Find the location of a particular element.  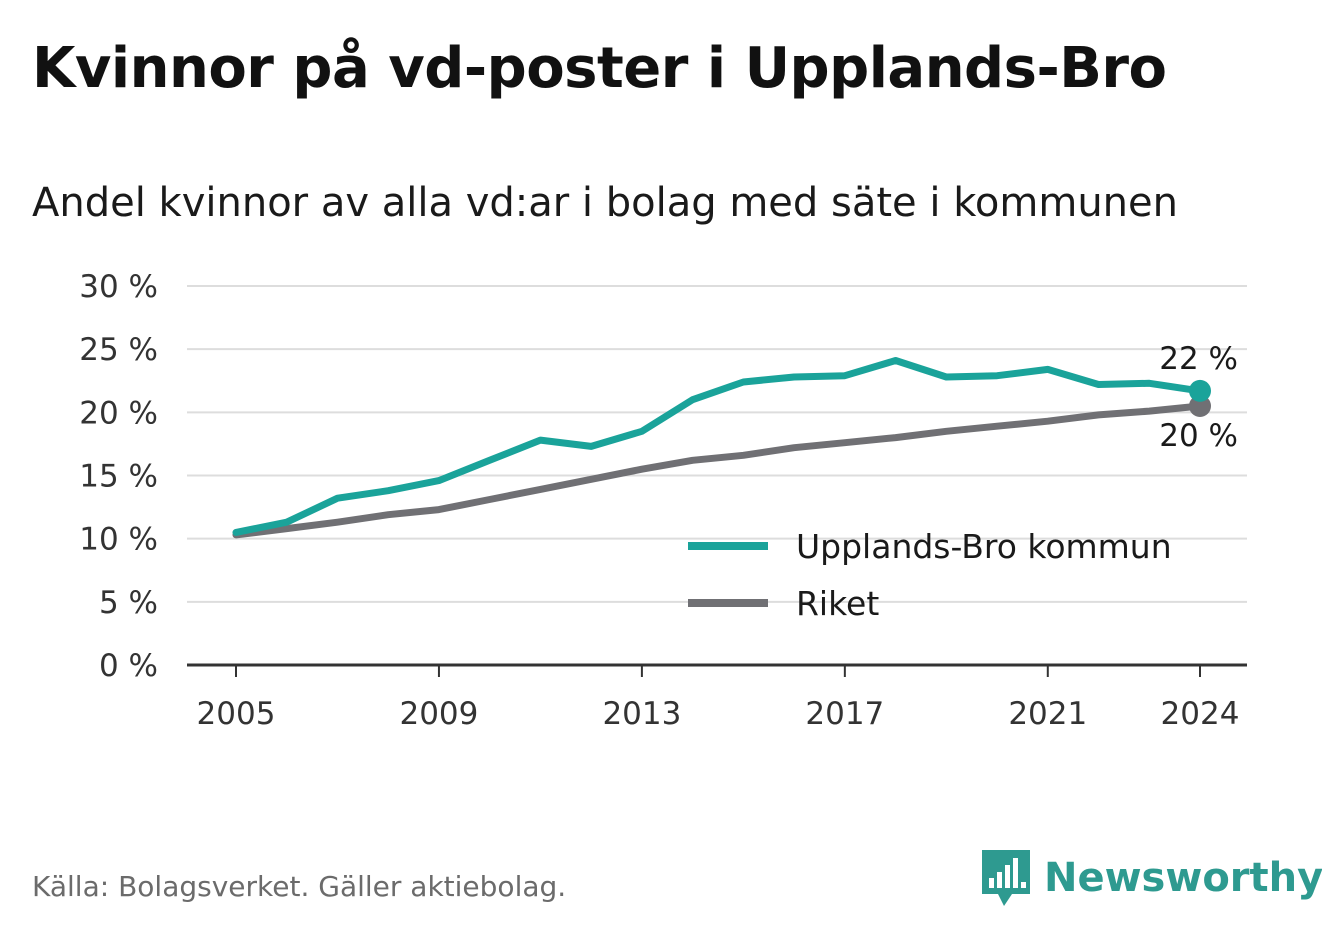

x-tick-label: 2017 is located at coordinates (844, 714).